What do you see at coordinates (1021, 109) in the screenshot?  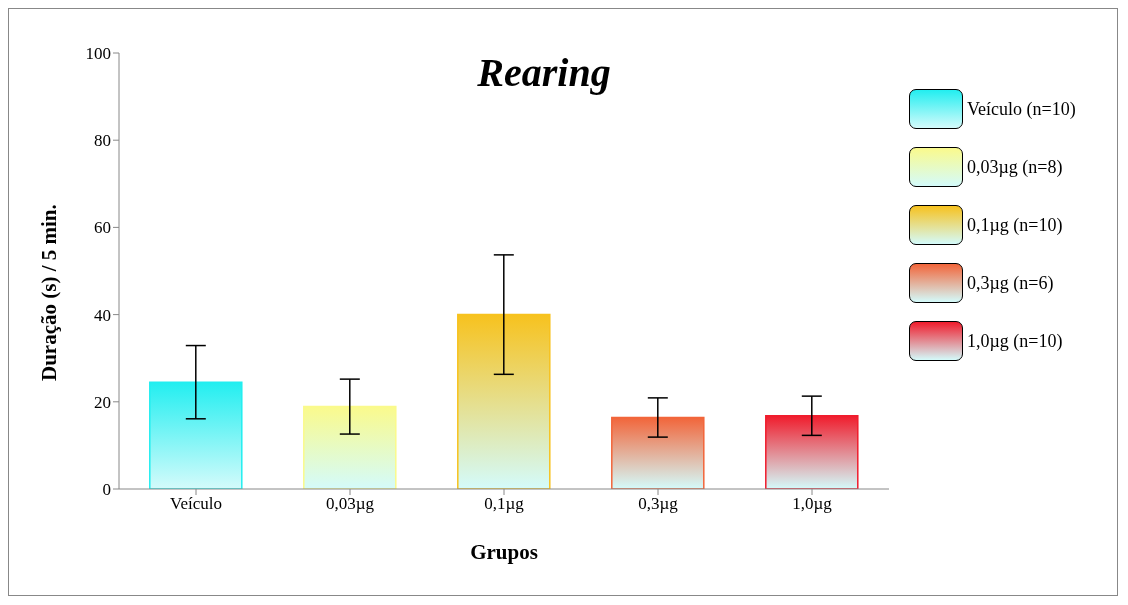 I see `legend-label: Veículo (n=10)` at bounding box center [1021, 109].